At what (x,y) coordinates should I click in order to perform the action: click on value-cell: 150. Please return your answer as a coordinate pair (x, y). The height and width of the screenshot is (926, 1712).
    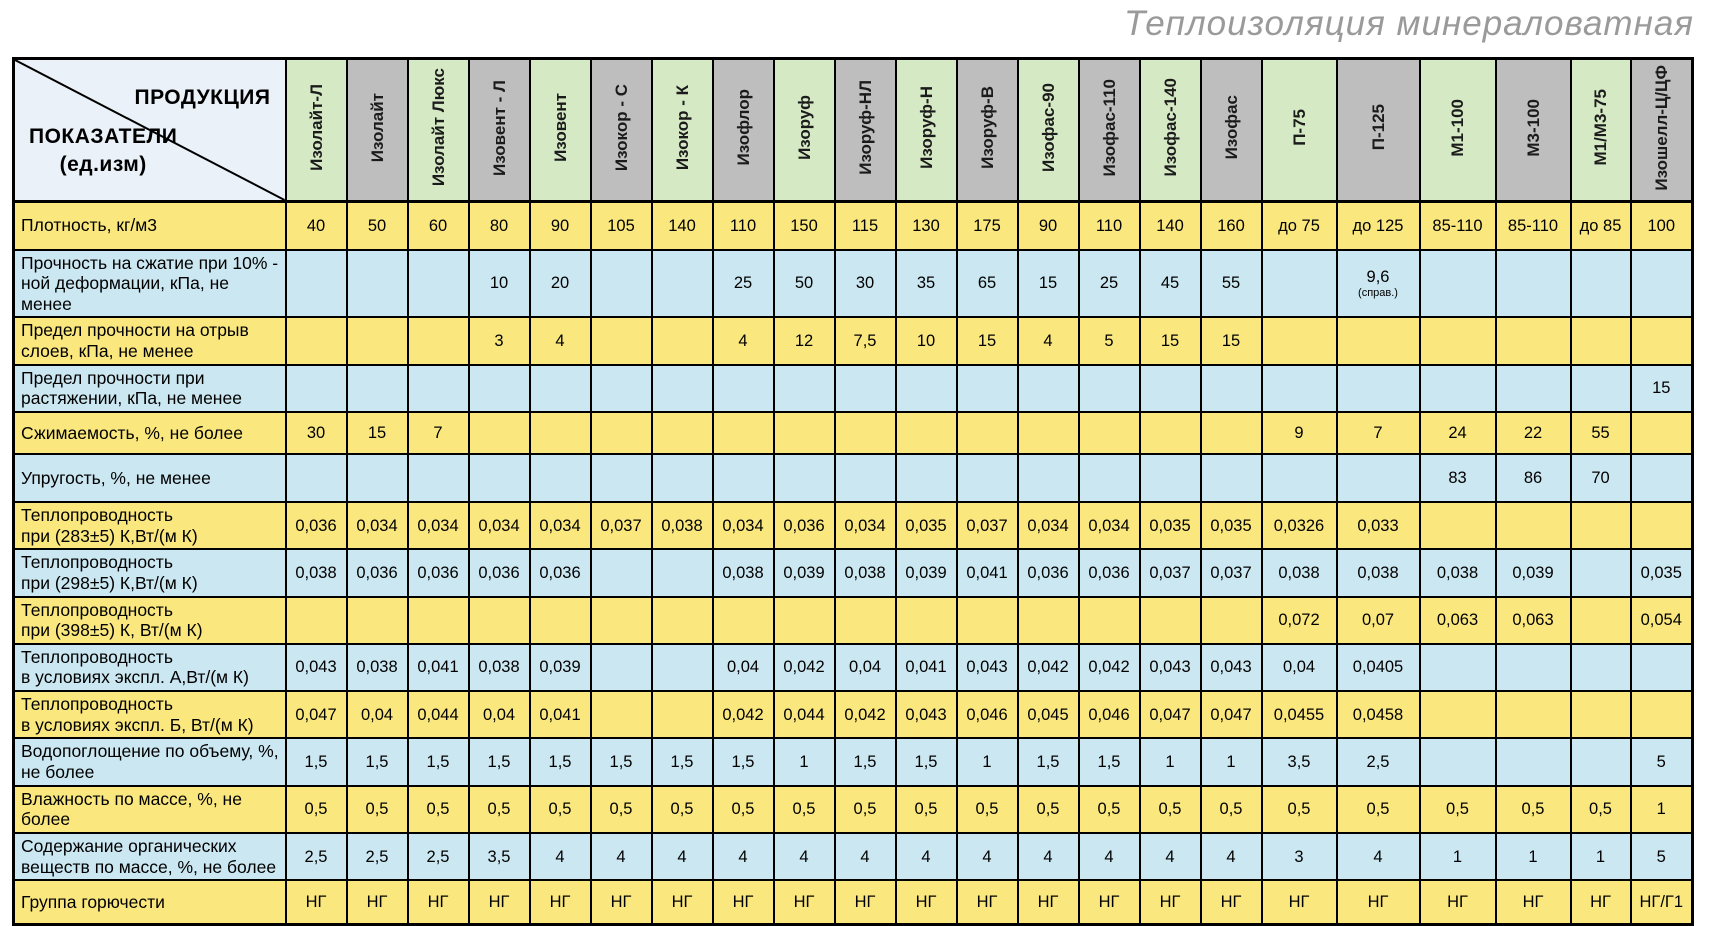
    Looking at the image, I should click on (804, 225).